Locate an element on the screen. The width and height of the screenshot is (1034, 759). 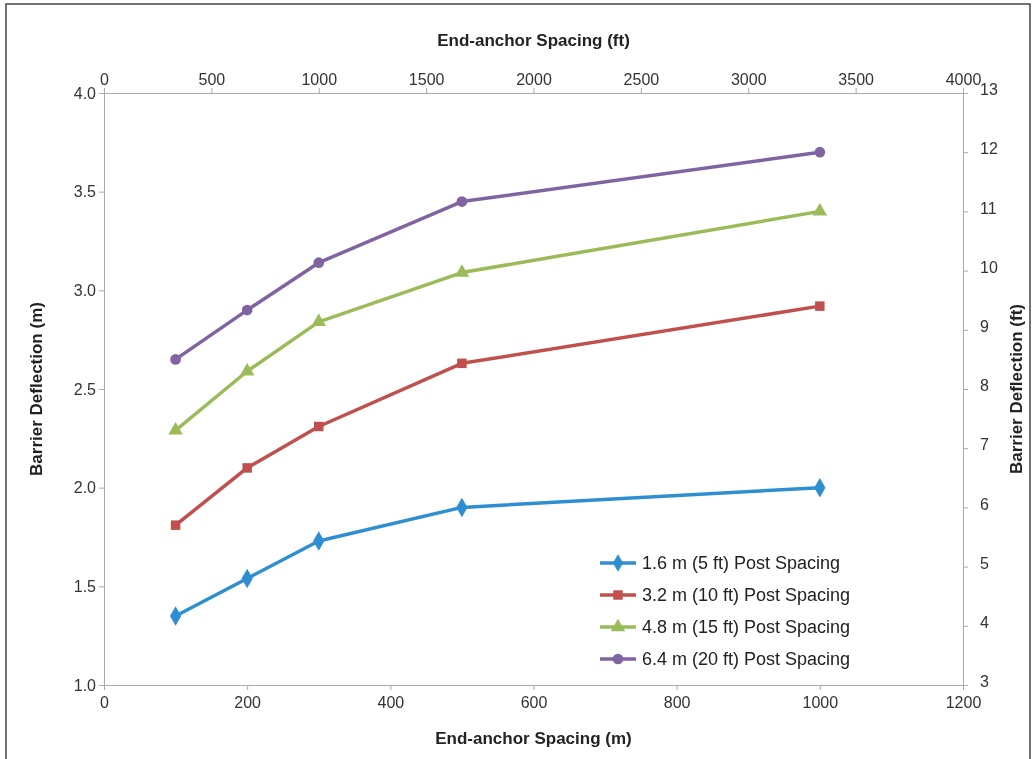
x2-tick-label: 4000 is located at coordinates (963, 79).